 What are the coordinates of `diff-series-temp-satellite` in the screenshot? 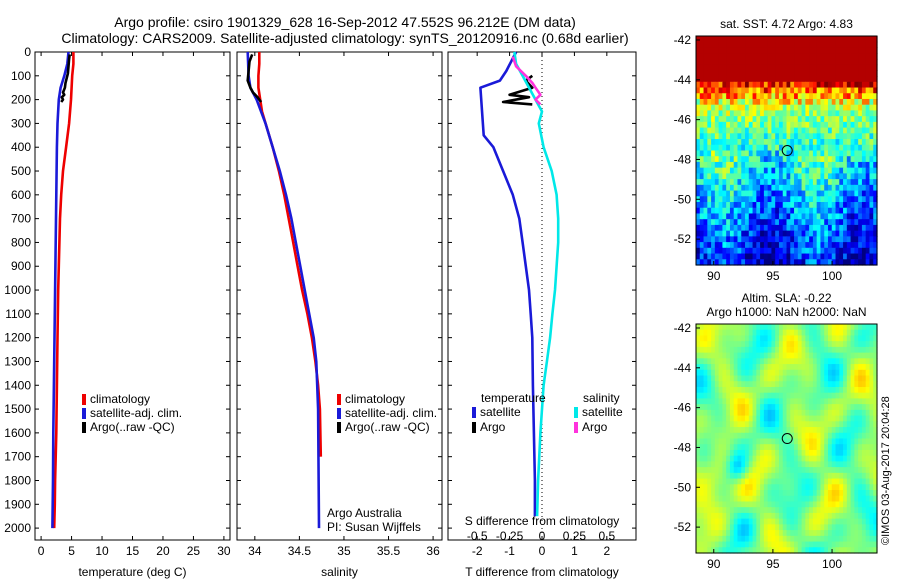 It's located at (508, 284).